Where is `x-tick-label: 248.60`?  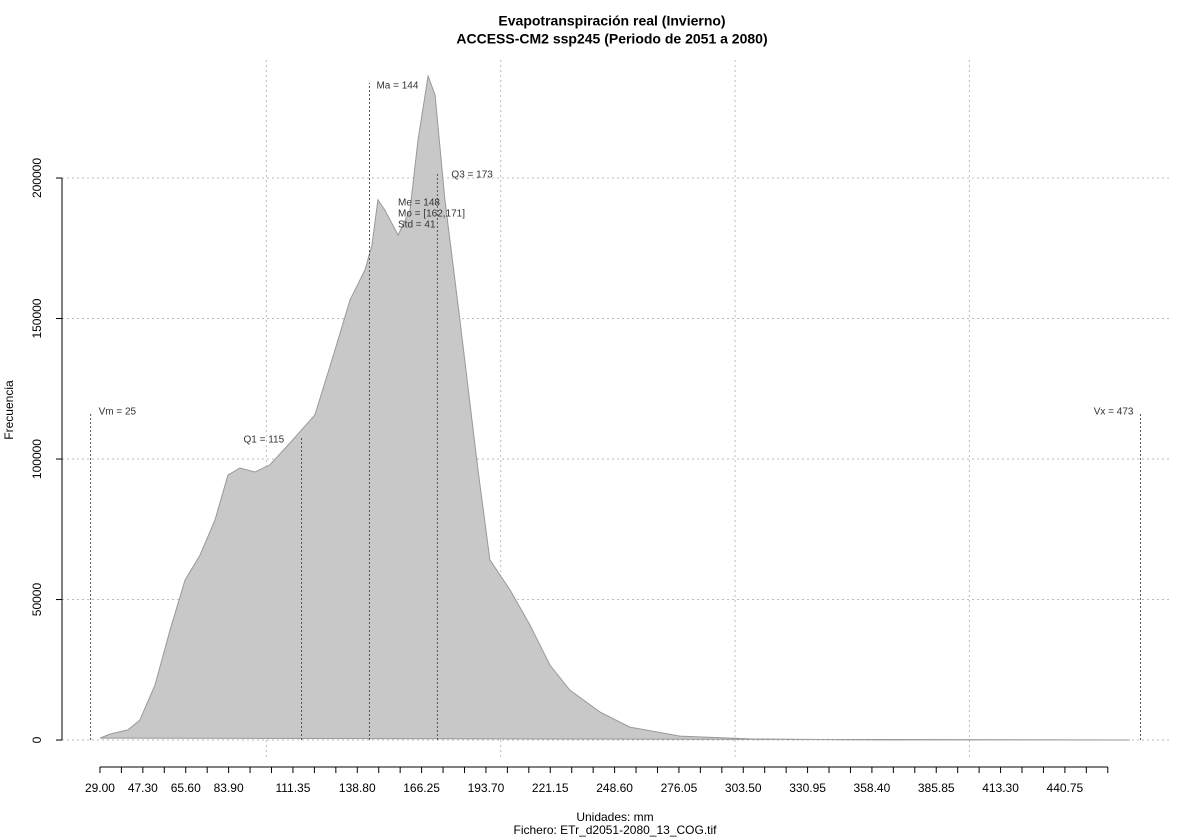 x-tick-label: 248.60 is located at coordinates (614, 788).